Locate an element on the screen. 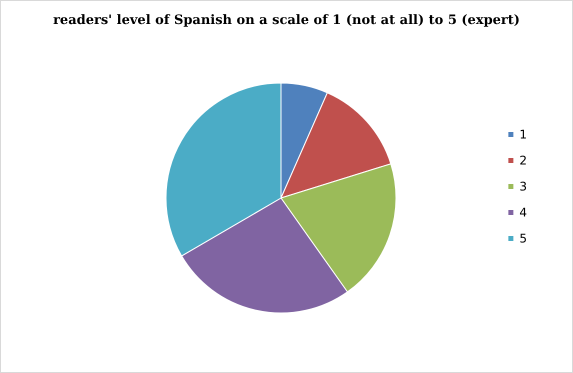  legend-label: 4 is located at coordinates (523, 213).